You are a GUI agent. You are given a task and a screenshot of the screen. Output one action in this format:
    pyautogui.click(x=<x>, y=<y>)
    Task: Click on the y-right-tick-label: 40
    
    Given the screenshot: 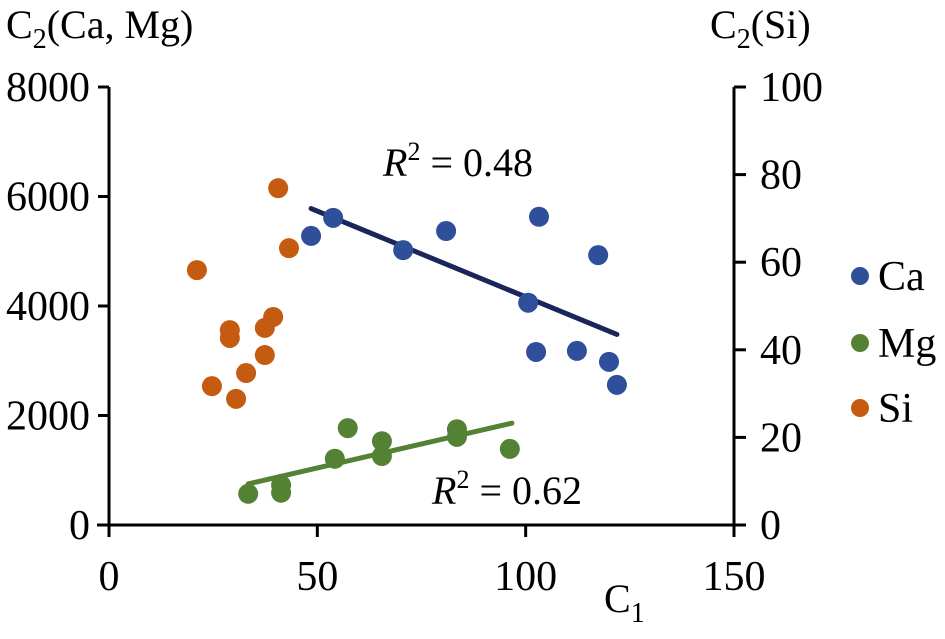 What is the action you would take?
    pyautogui.click(x=781, y=351)
    